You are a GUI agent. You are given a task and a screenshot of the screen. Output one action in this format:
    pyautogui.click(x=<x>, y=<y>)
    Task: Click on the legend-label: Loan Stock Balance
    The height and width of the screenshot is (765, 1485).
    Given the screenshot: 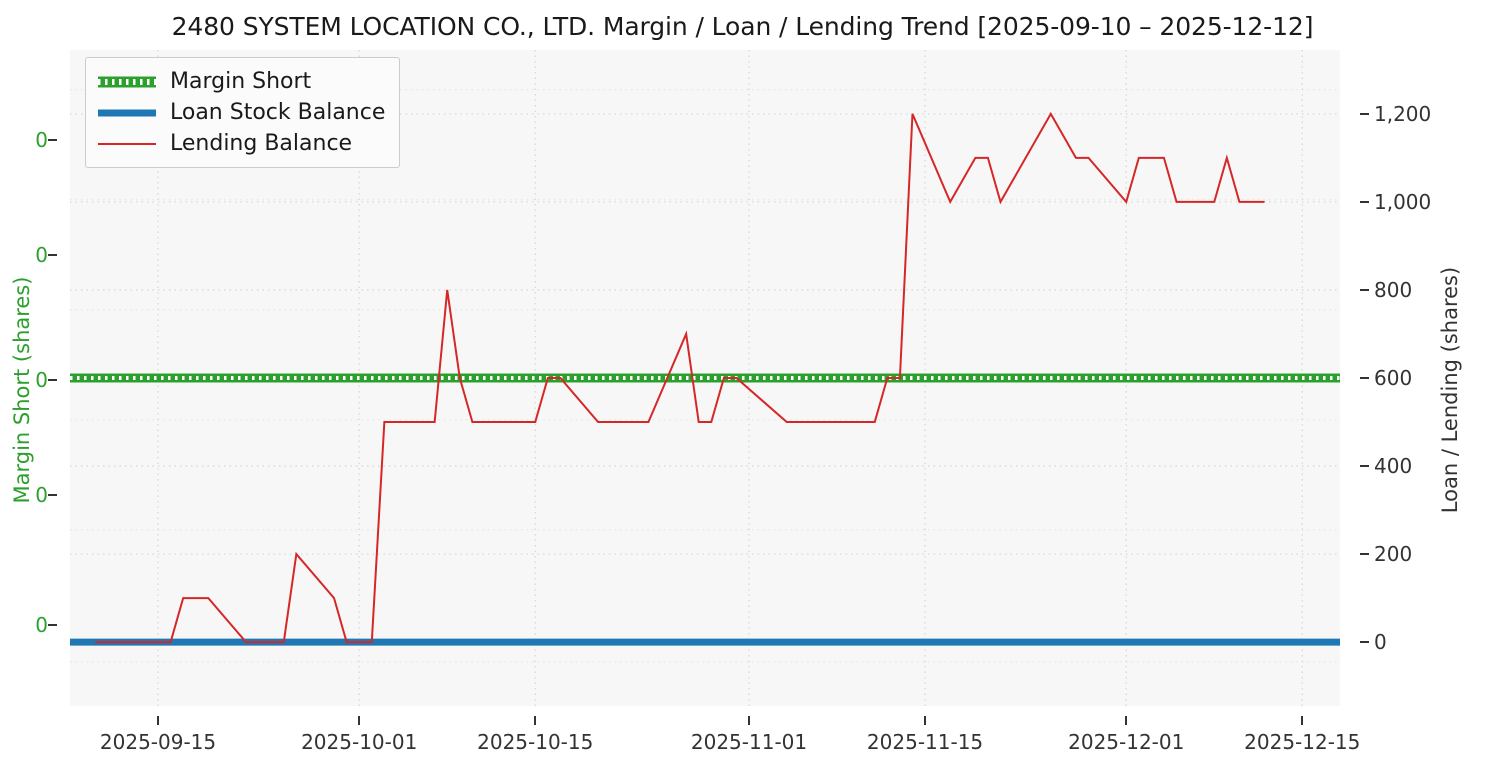 What is the action you would take?
    pyautogui.click(x=278, y=112)
    